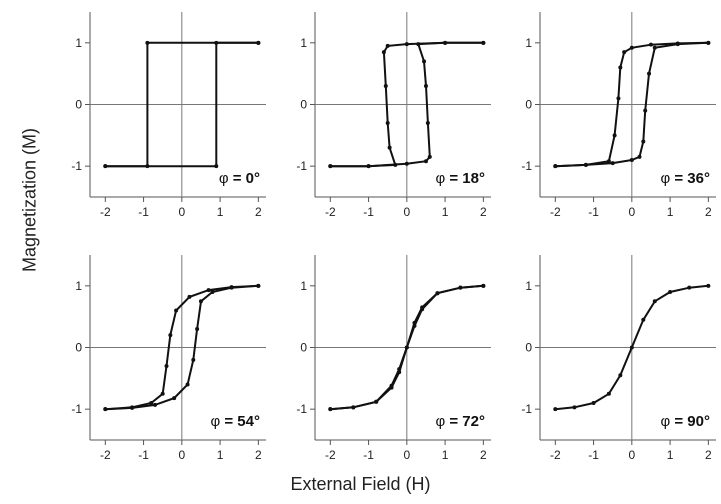  I want to click on panel-1: -2 -1 0 1 2 -1 0 1 φ = 0°, so click(168, 115).